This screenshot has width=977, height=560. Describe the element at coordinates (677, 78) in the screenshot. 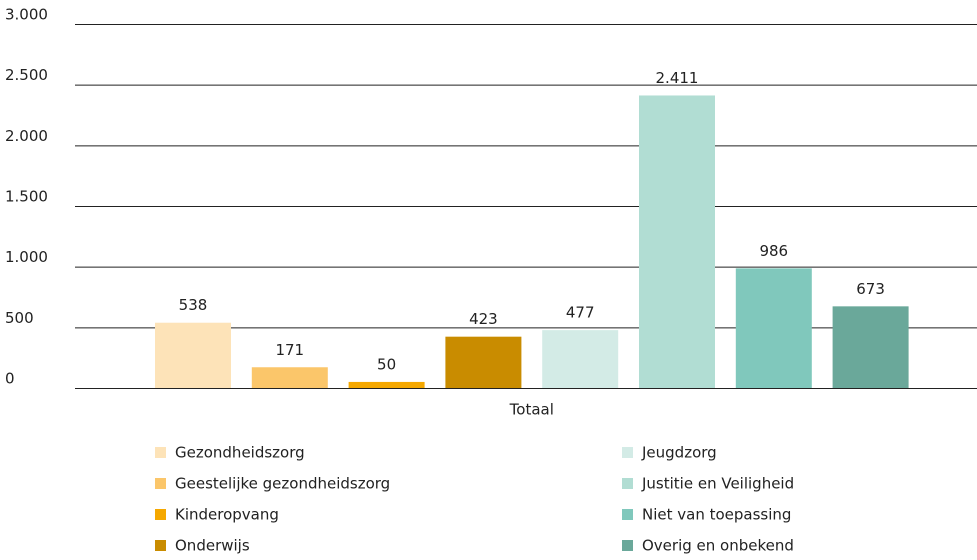

I see `data-label: 2.411` at that location.